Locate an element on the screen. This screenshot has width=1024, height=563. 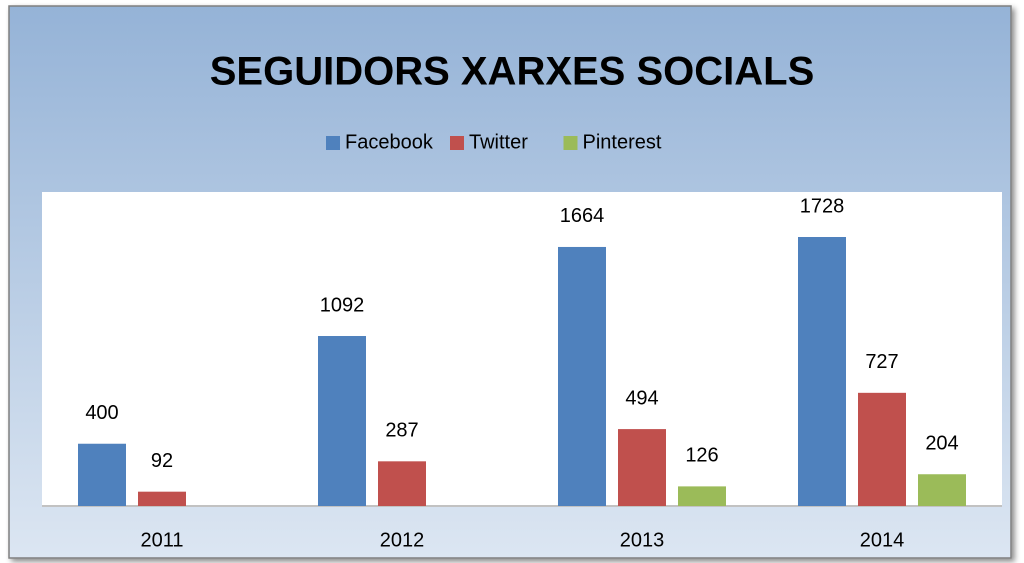
data-label: 400 is located at coordinates (101, 413).